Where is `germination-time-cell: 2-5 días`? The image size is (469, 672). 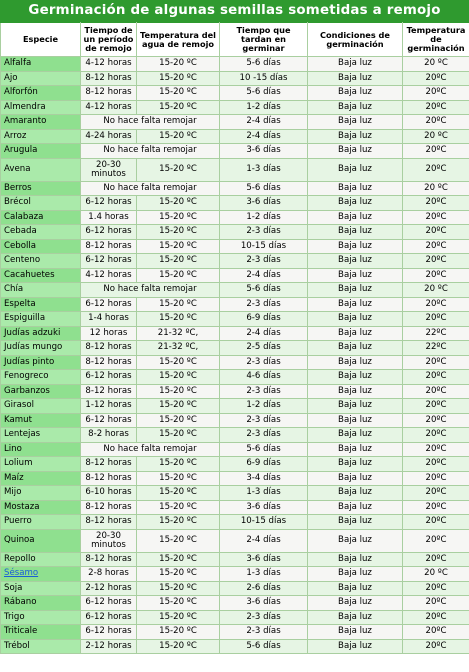 germination-time-cell: 2-5 días is located at coordinates (263, 348).